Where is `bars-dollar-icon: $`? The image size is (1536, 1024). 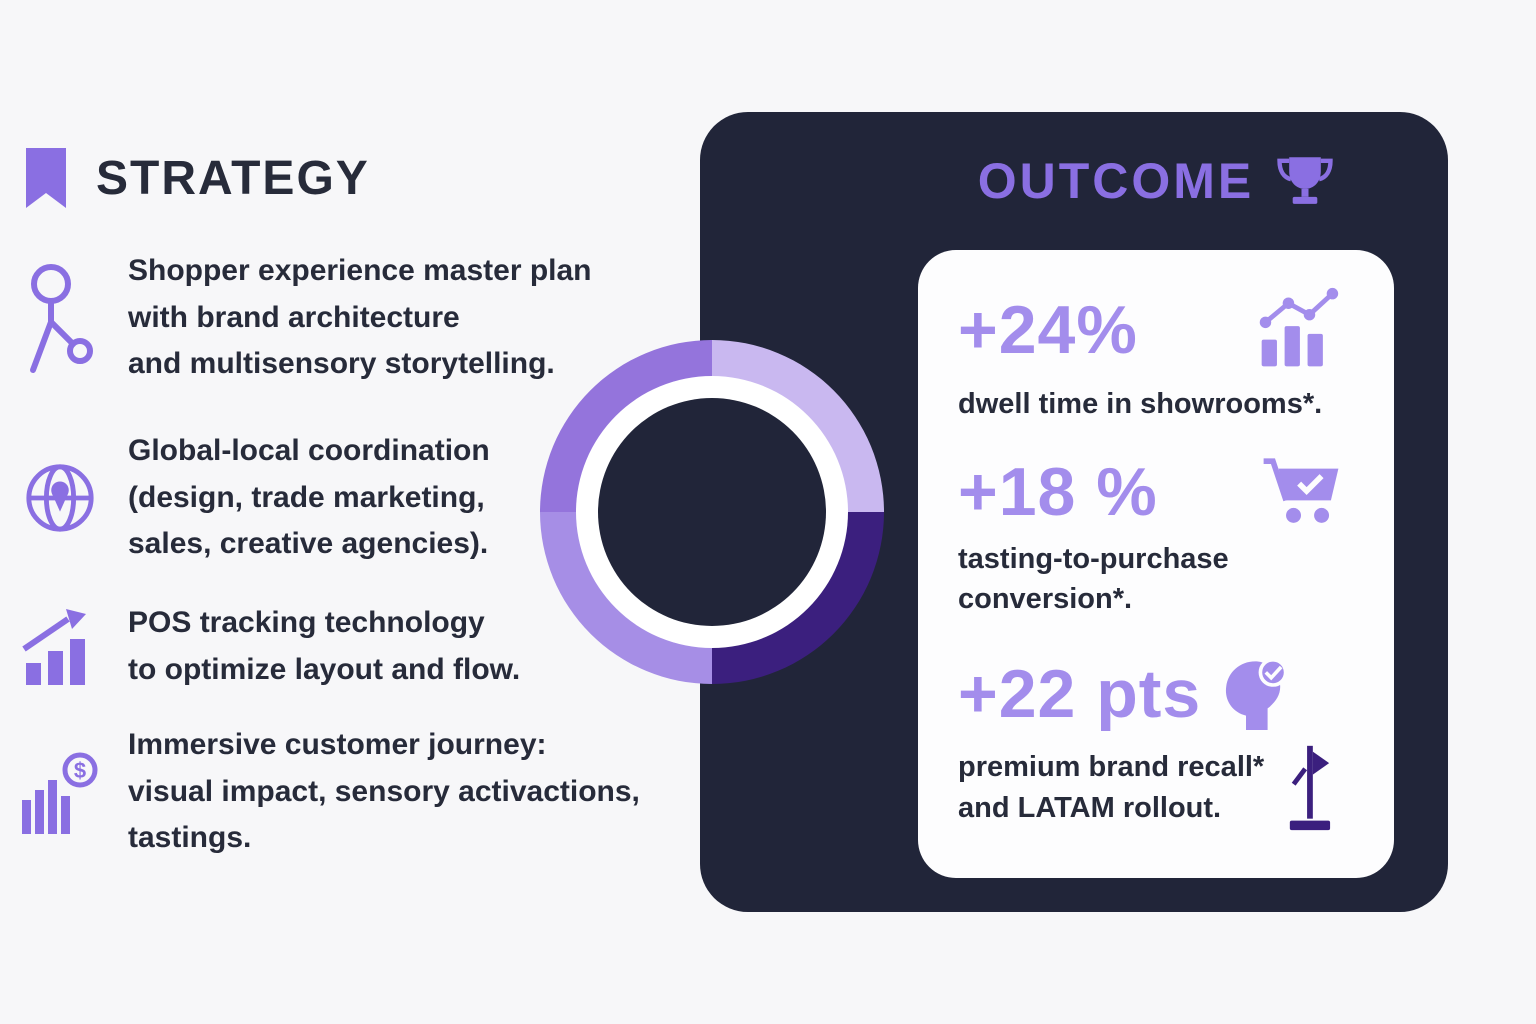
bars-dollar-icon: $ is located at coordinates (60, 792).